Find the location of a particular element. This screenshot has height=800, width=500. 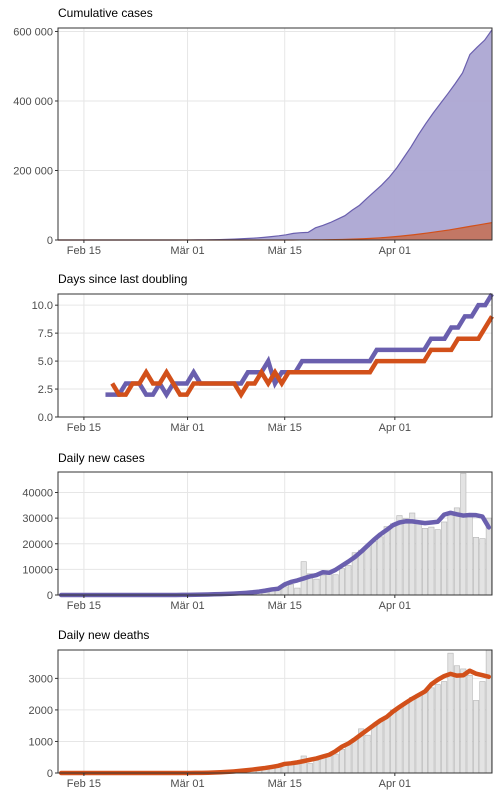

panel-title: Daily new cases is located at coordinates (101, 458).